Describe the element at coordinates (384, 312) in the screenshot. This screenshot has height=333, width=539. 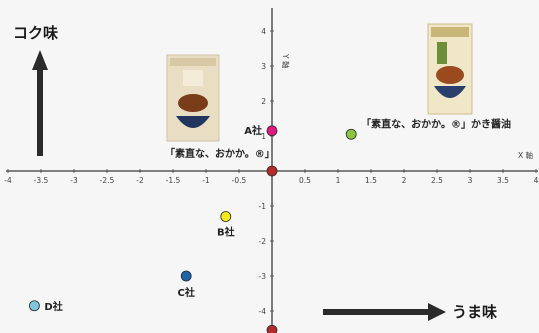
I see `horizontal-arrow` at that location.